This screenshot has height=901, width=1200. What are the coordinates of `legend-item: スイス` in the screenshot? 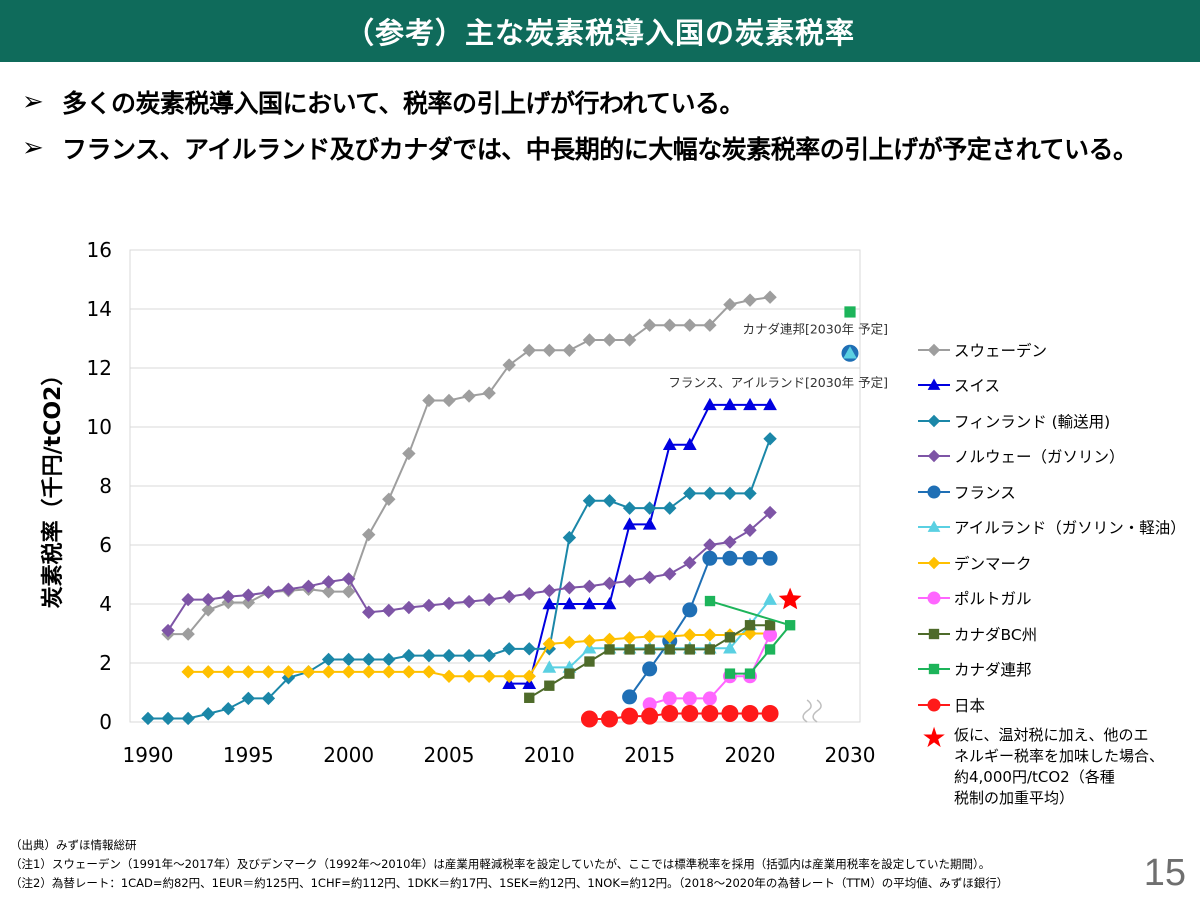 It's located at (1056, 386).